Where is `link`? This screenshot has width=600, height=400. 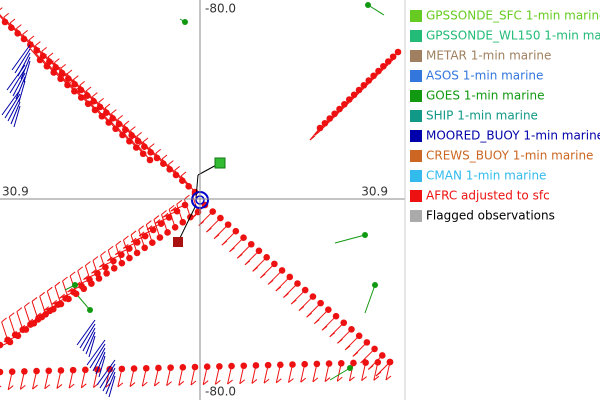 link is located at coordinates (197, 186).